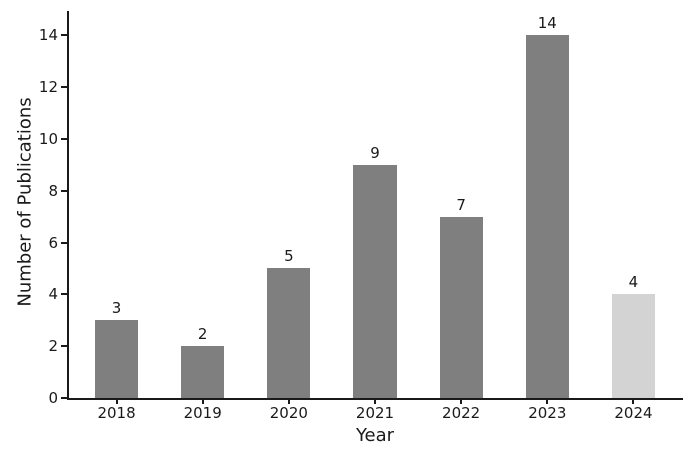  Describe the element at coordinates (289, 333) in the screenshot. I see `bar-2020` at that location.